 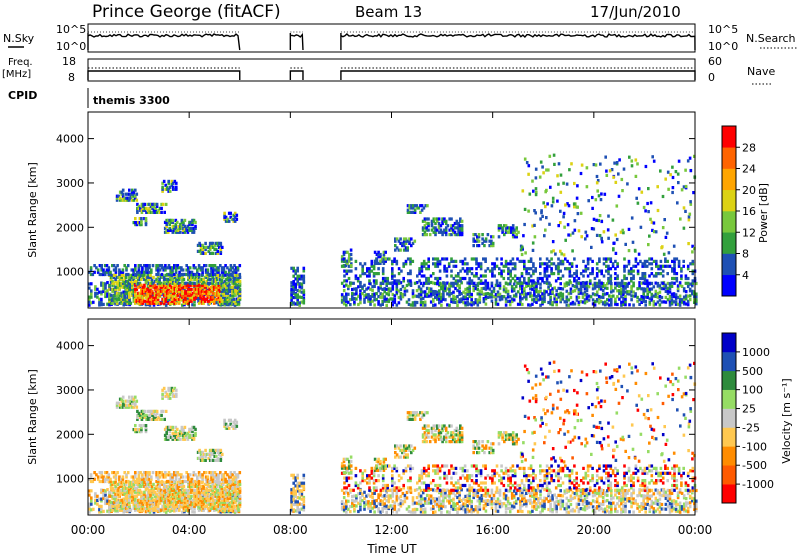 I want to click on power-cell-2008, so click(x=232, y=301).